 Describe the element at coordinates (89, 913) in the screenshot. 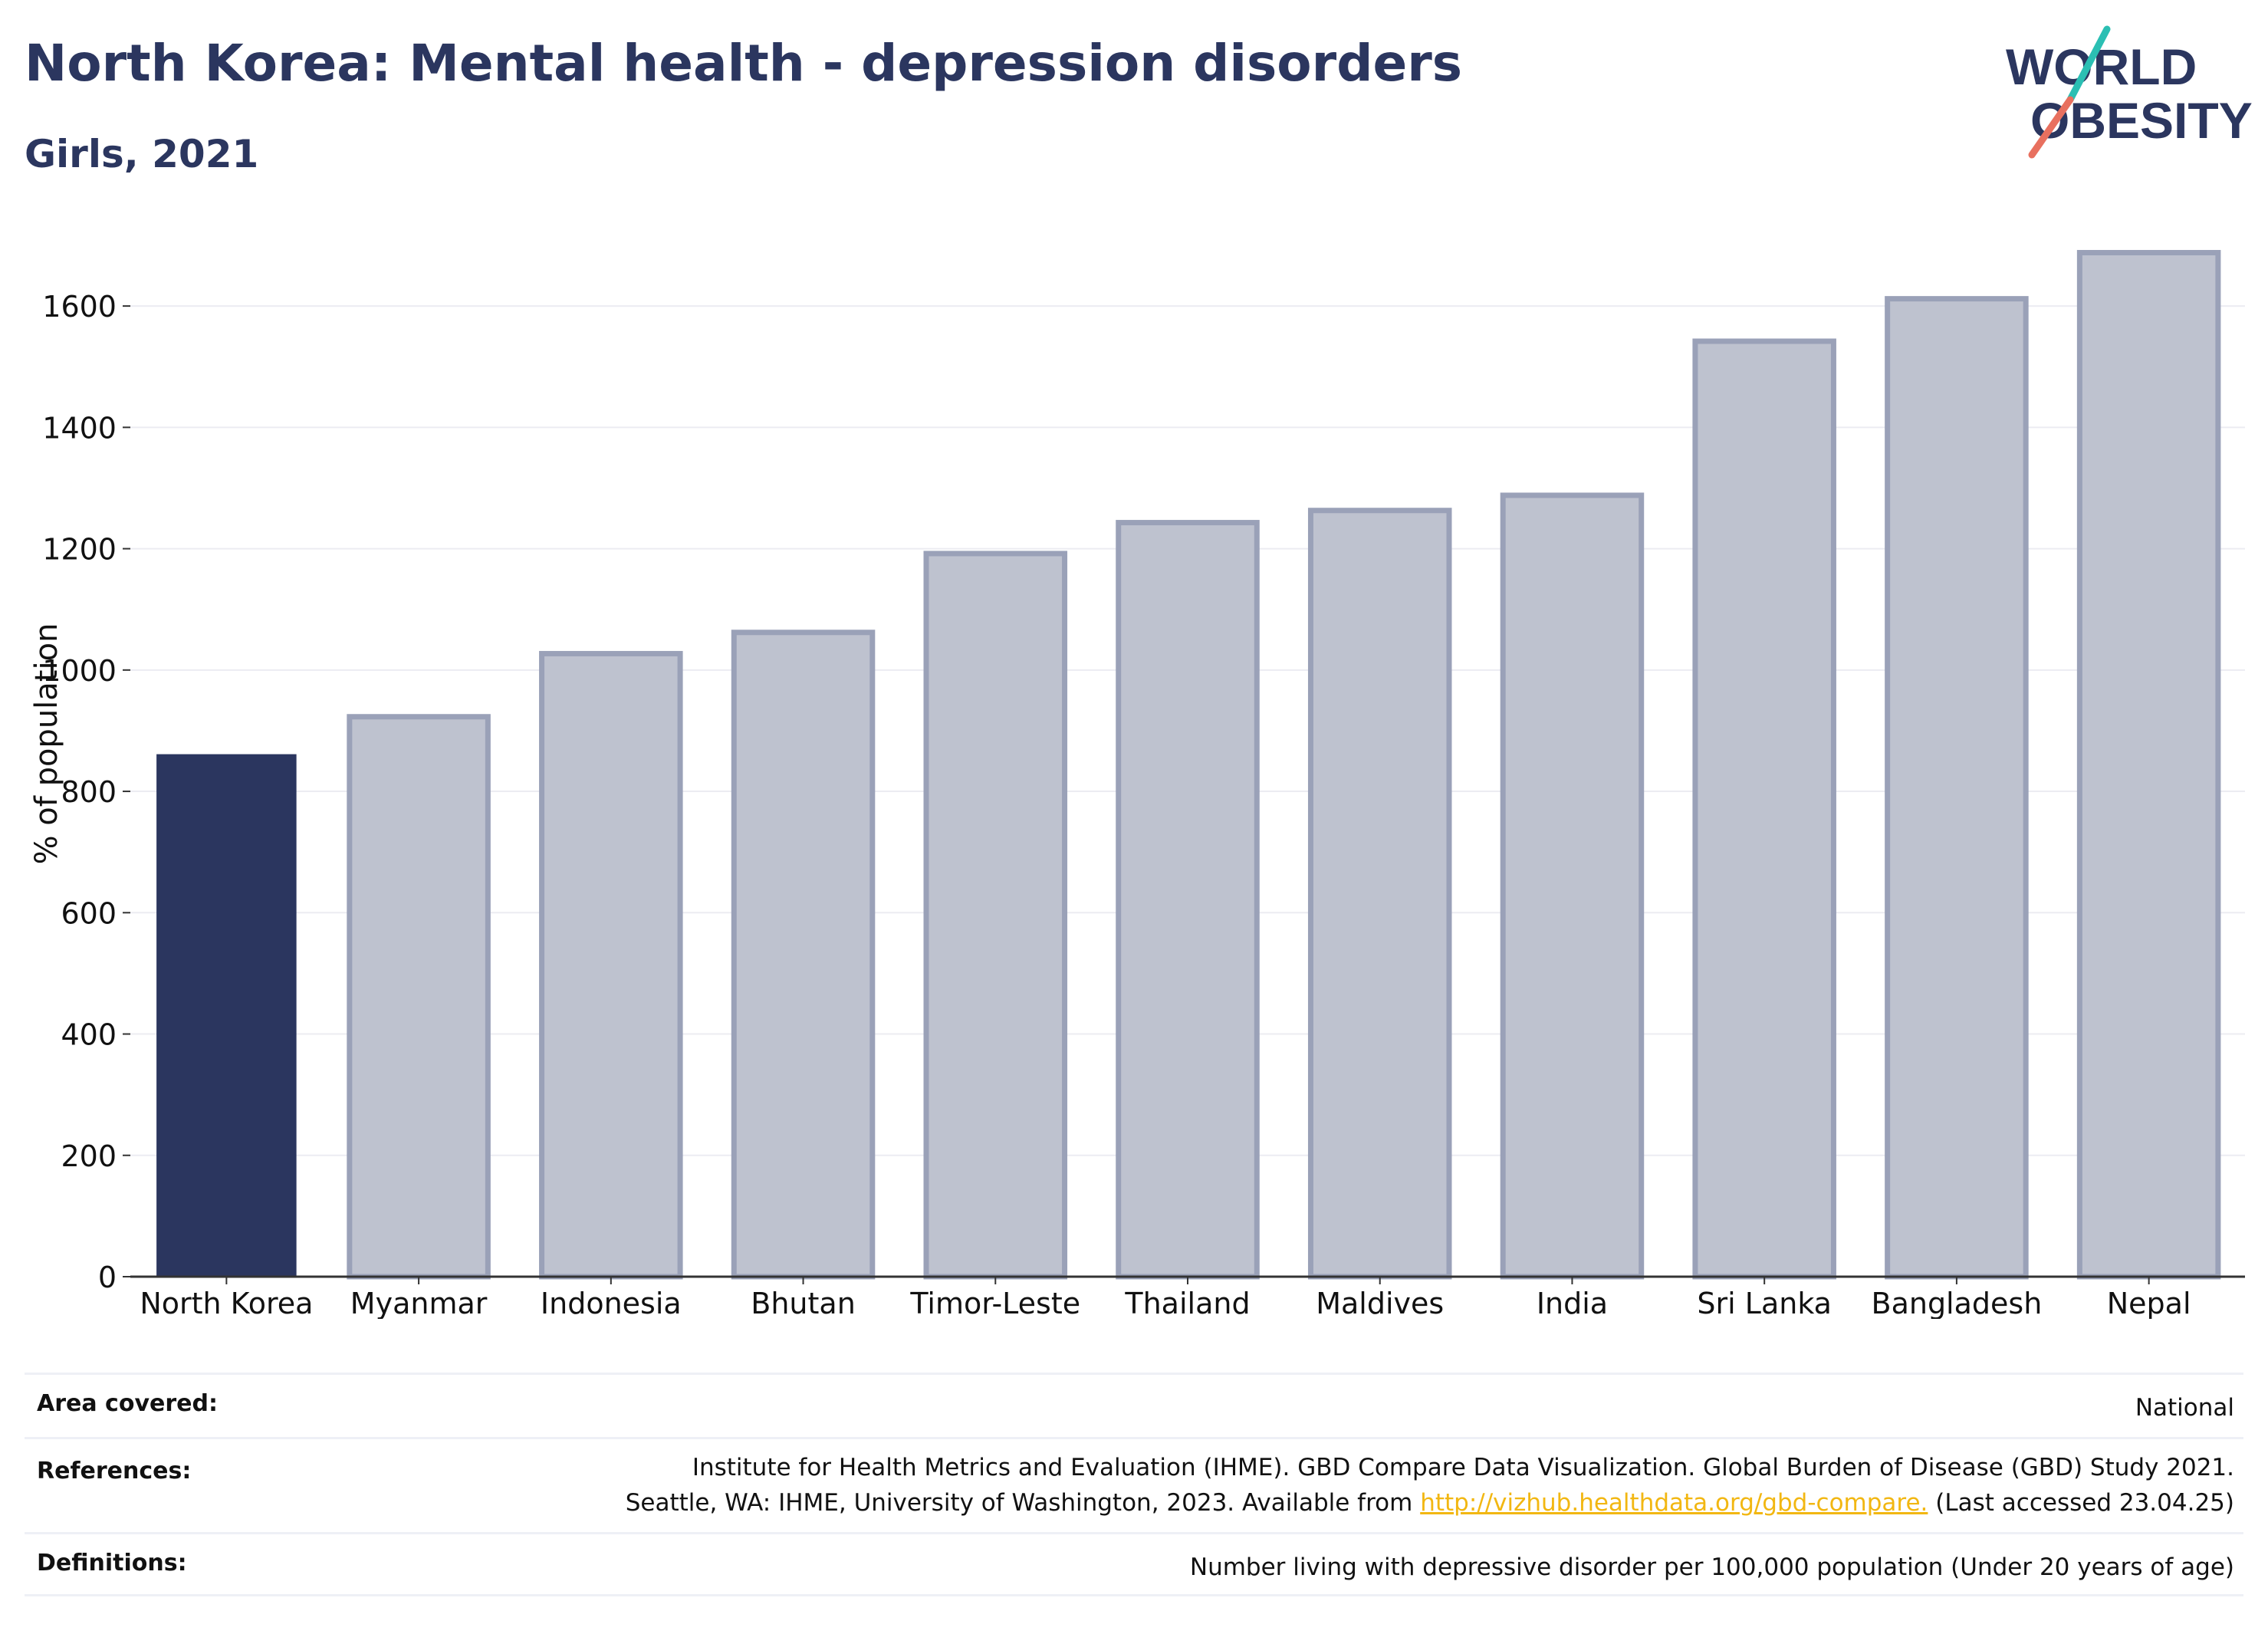

I see `y-tick-label: 600` at that location.